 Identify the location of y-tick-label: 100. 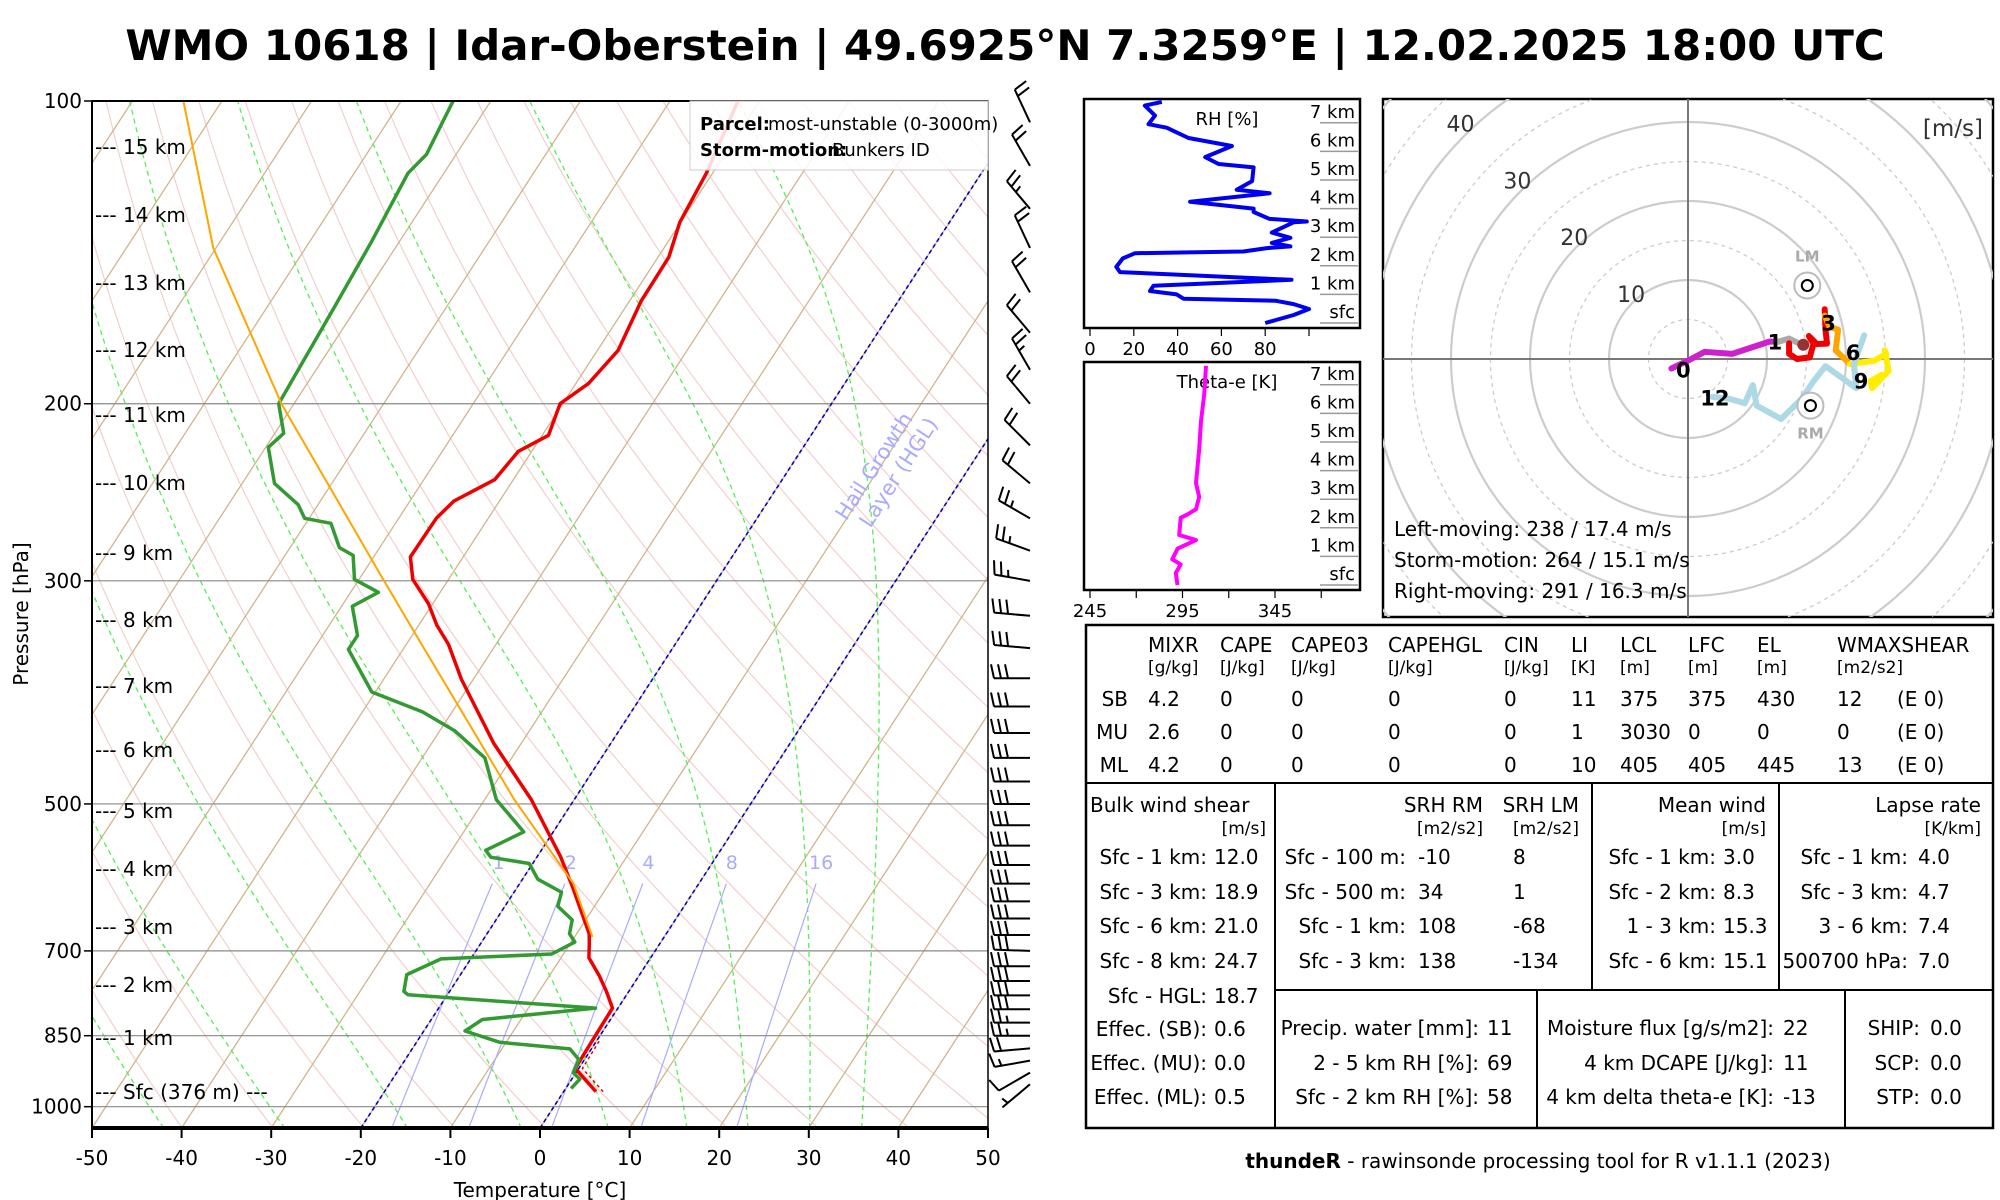
(63, 101).